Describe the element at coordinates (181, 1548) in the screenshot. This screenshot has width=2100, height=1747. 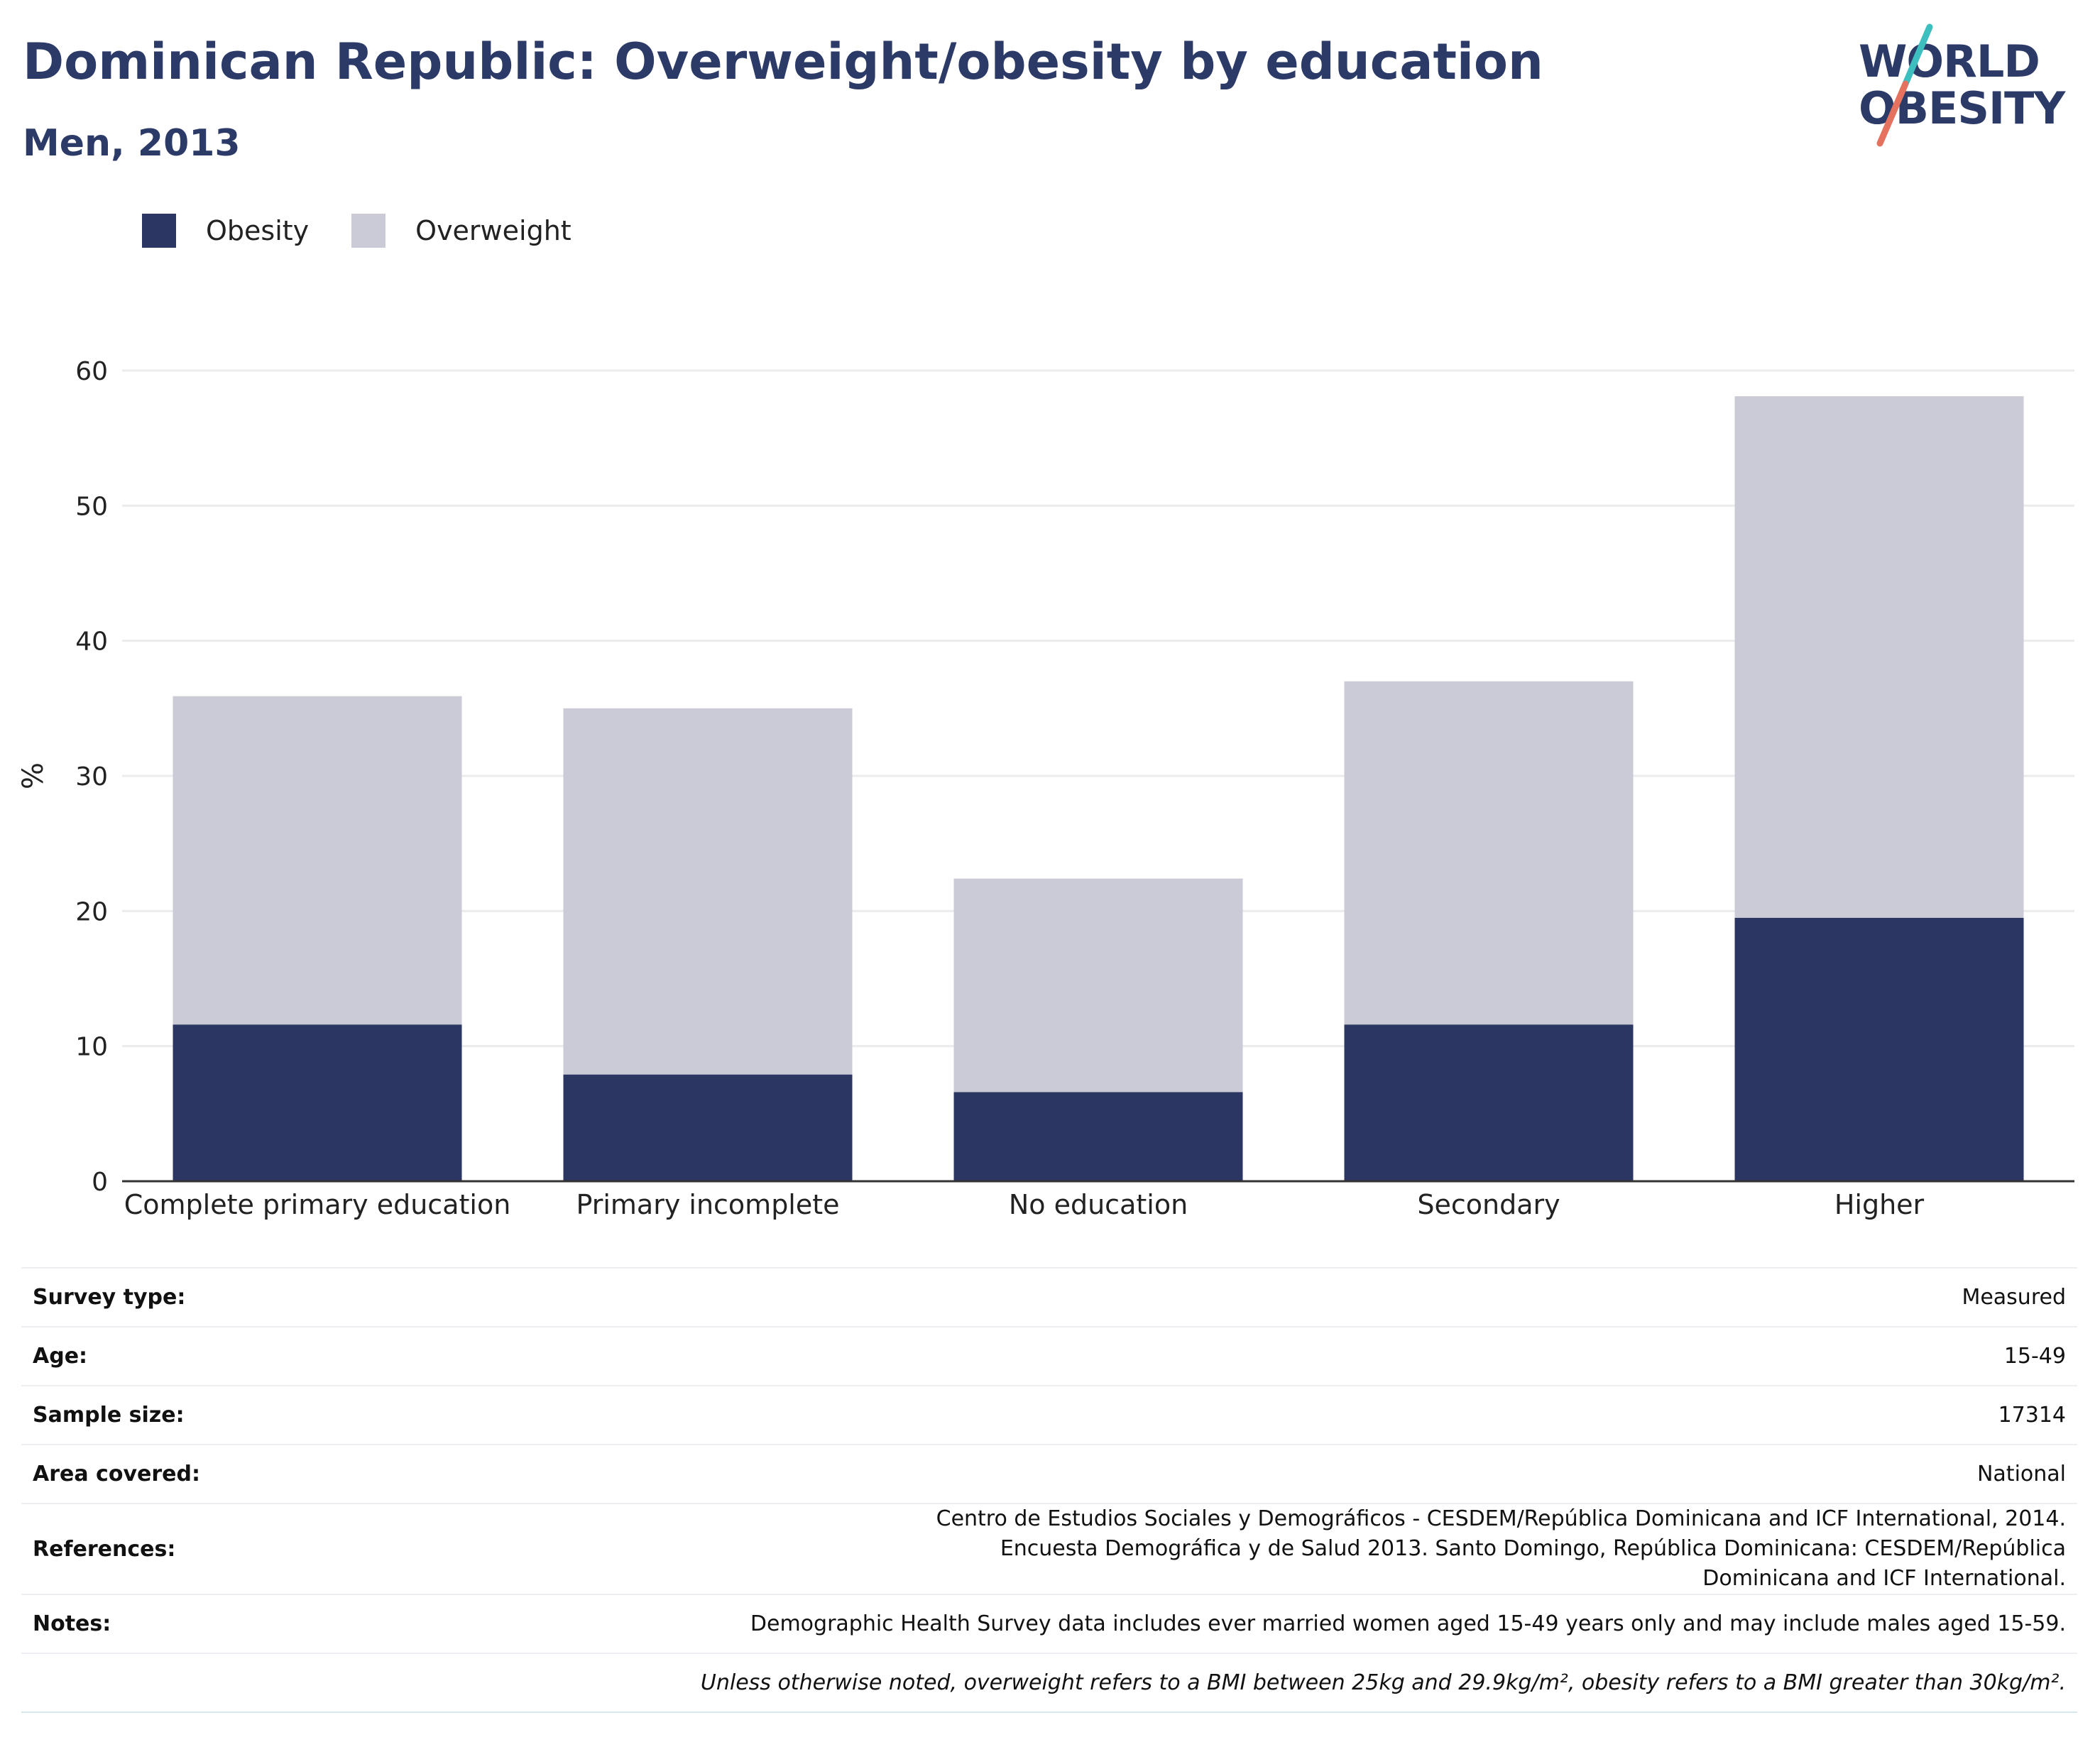
I see `info-key: References:` at that location.